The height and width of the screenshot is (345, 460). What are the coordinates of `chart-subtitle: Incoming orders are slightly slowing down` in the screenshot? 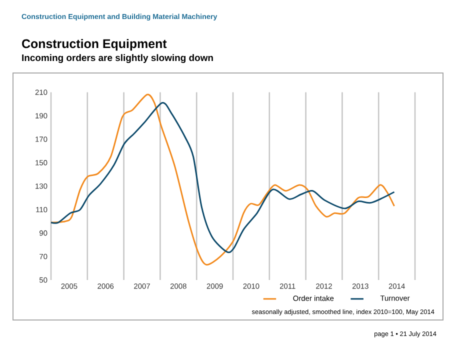 It's located at (117, 58).